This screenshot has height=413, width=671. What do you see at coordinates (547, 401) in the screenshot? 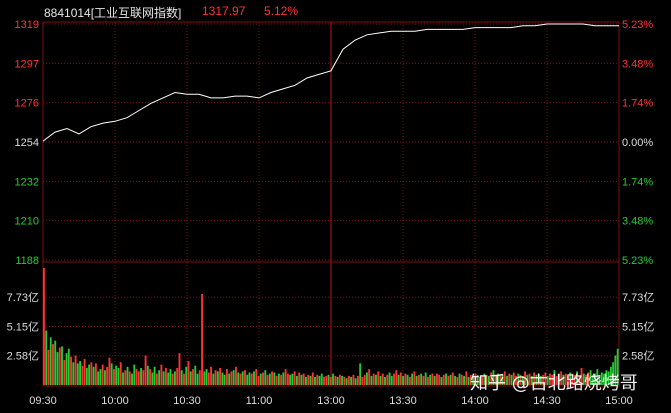
I see `time-tick-label: 14:30` at bounding box center [547, 401].